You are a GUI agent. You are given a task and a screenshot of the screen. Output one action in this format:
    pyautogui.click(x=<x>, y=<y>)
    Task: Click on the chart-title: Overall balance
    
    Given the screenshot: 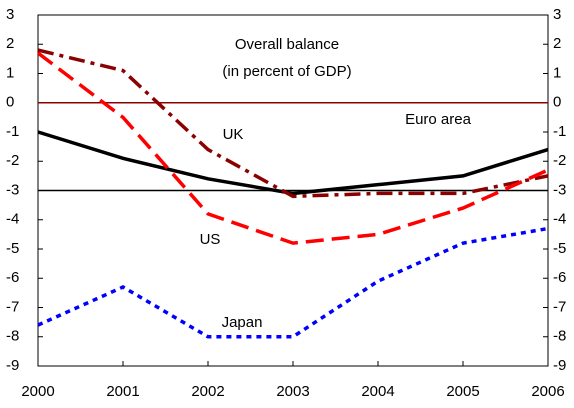 What is the action you would take?
    pyautogui.click(x=287, y=44)
    